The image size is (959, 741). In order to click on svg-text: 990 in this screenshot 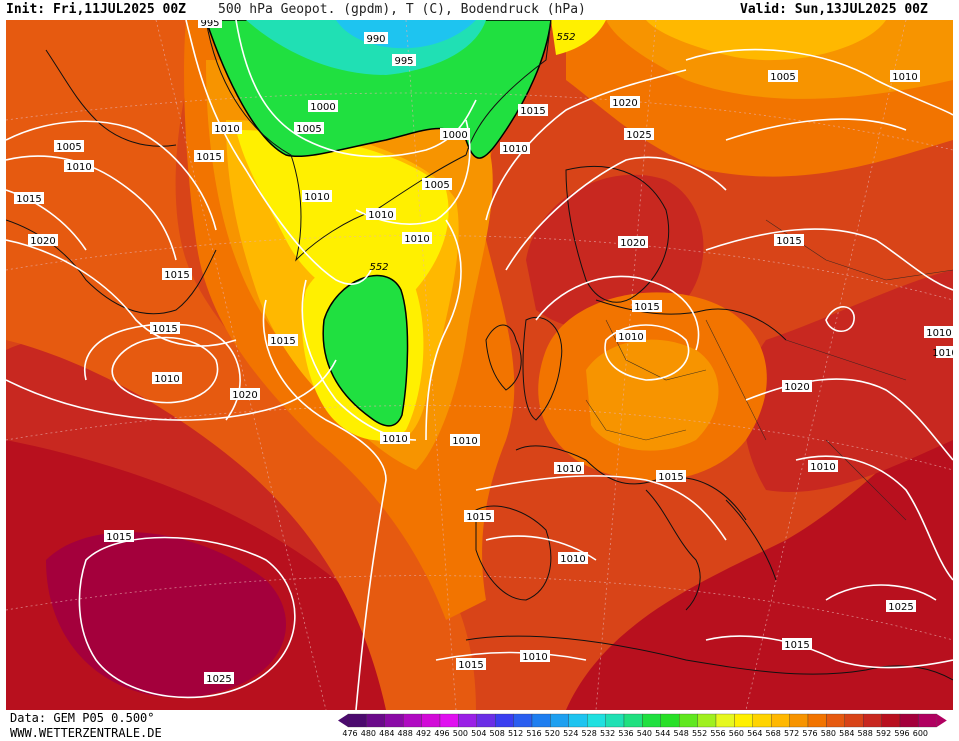, I will do `click(375, 39)`.